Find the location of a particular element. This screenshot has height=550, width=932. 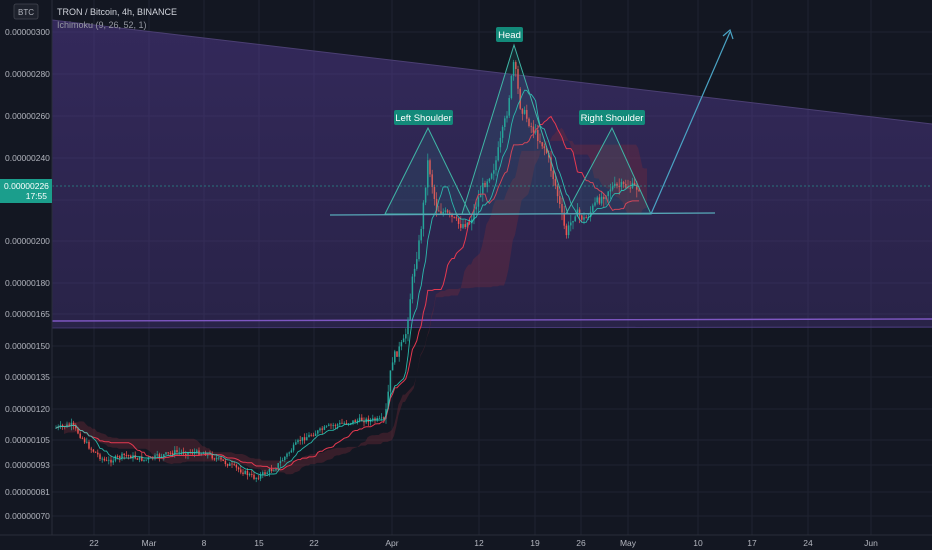

indicator-legend: Ichimoku (9, 26, 52, 1) is located at coordinates (102, 25).